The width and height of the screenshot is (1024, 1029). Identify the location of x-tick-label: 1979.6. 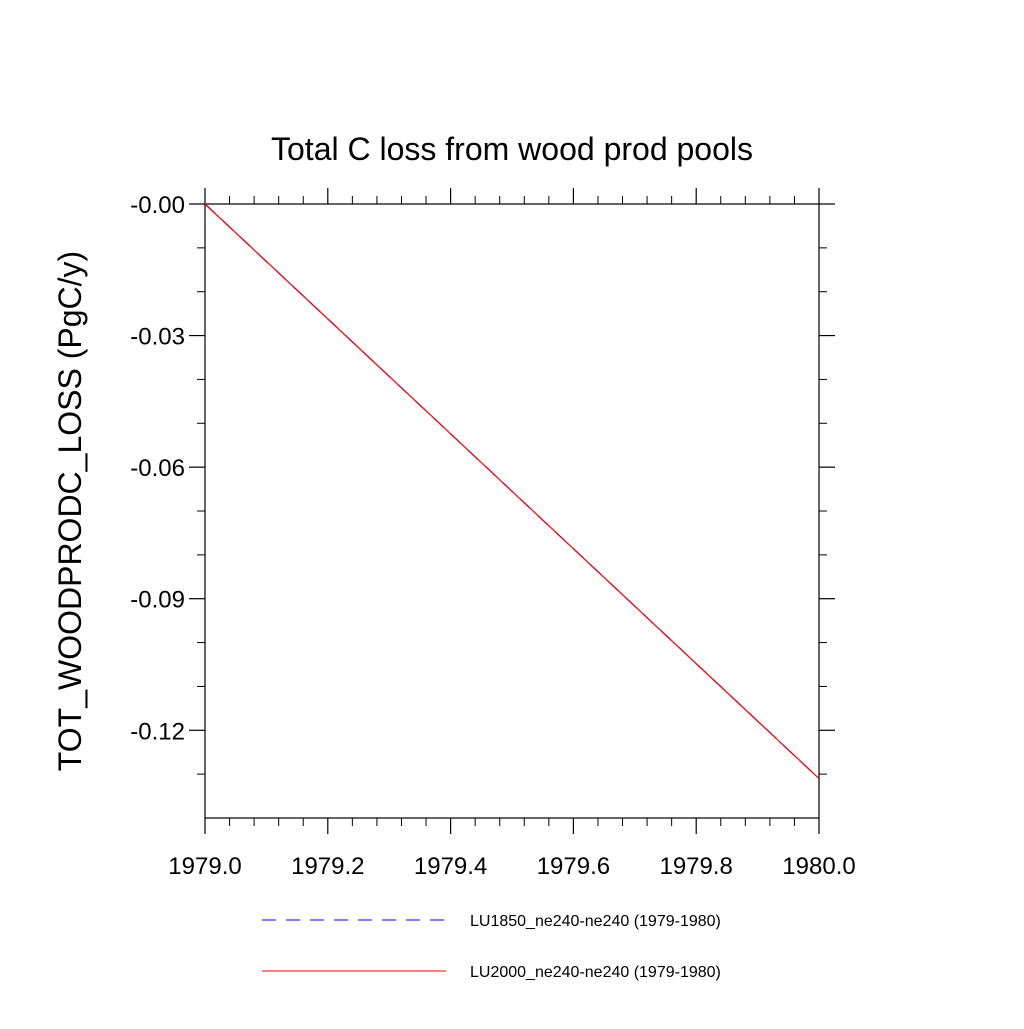
(573, 866).